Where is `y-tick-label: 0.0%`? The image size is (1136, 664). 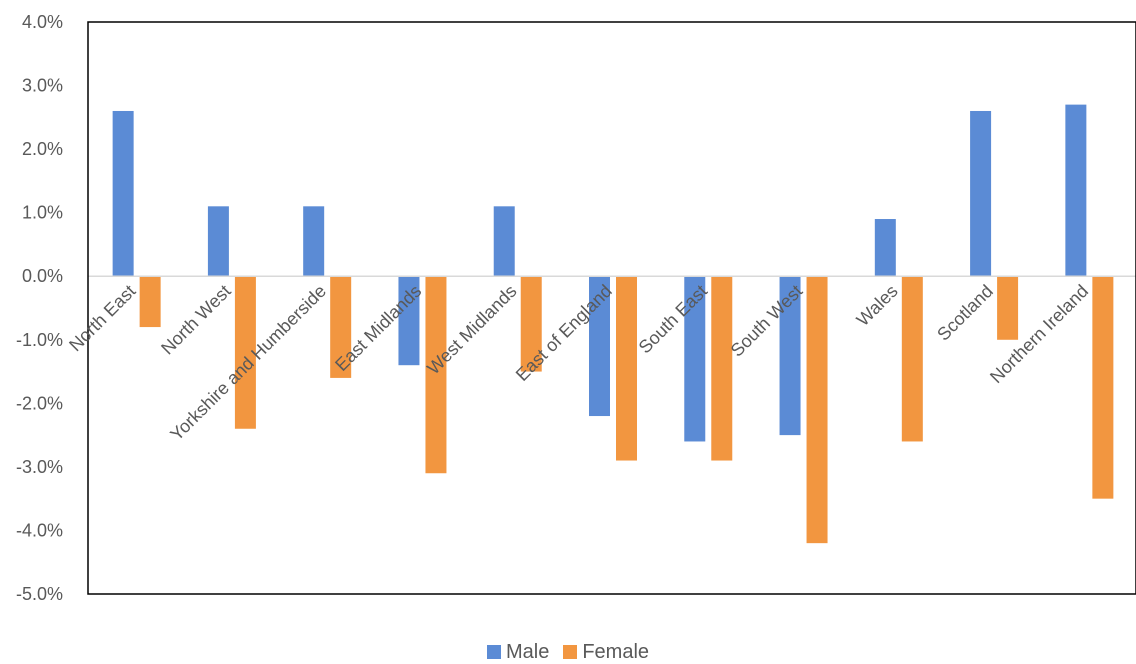
y-tick-label: 0.0% is located at coordinates (42, 276).